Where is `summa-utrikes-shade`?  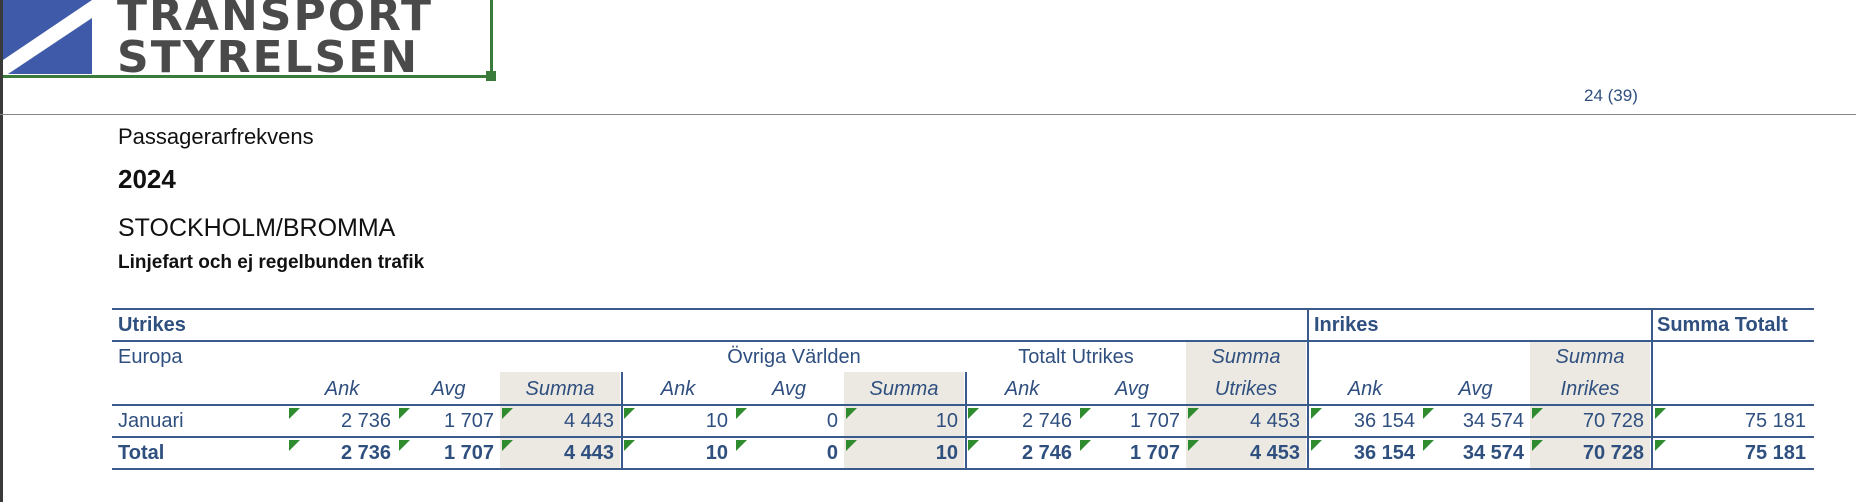 summa-utrikes-shade is located at coordinates (1246, 406).